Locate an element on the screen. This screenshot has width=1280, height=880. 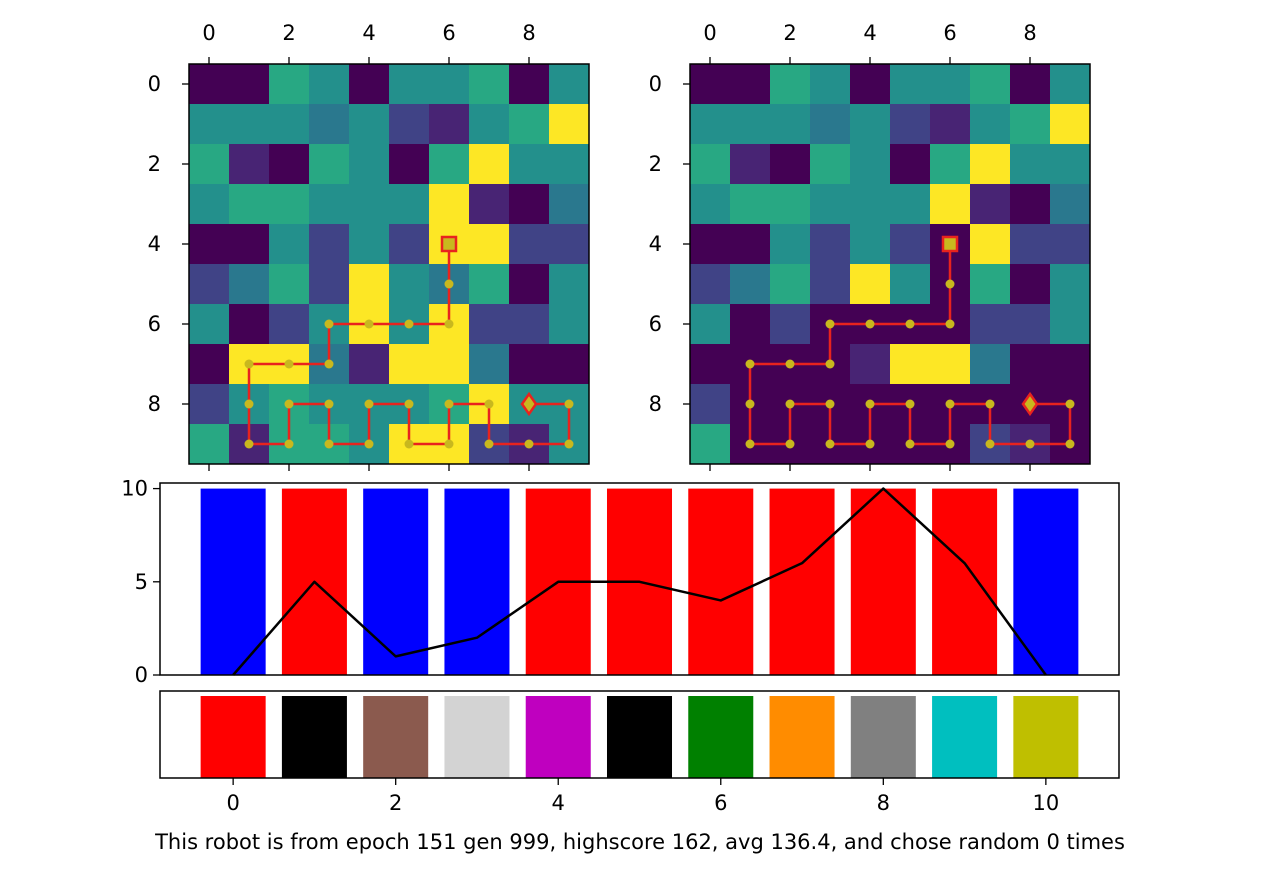
x-tick-label: 4 is located at coordinates (869, 33).